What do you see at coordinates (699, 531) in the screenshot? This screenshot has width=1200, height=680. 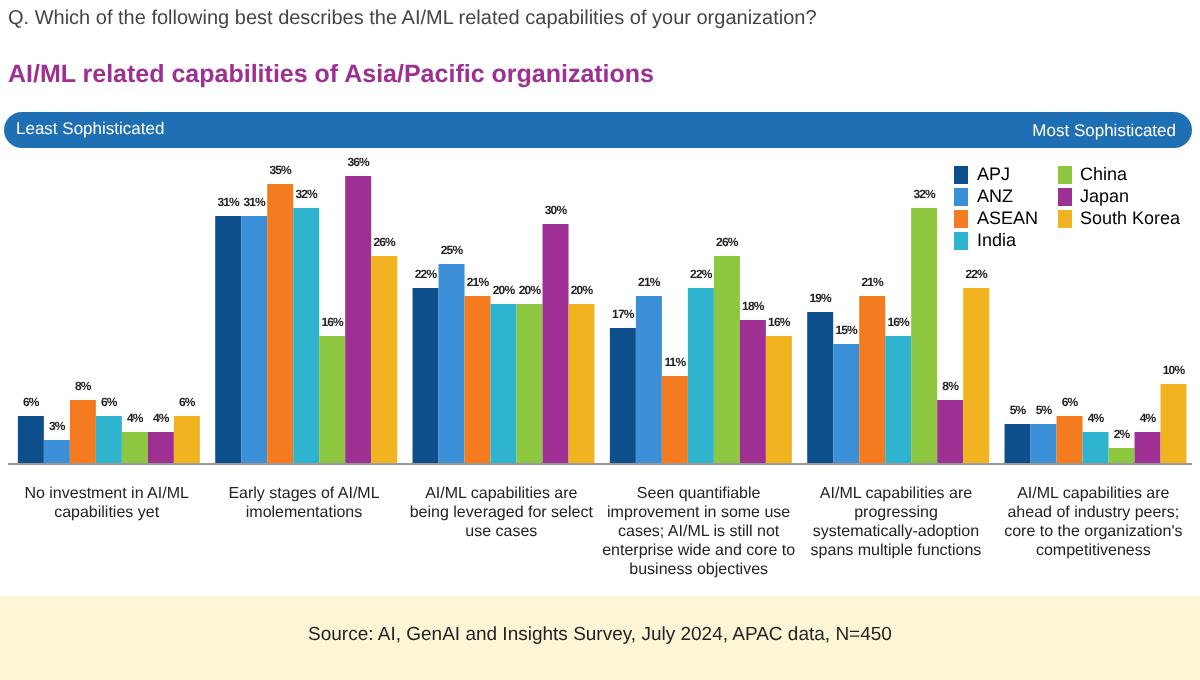 I see `x-tick-label: Seen quantifiable improvement in some use cases; AI/ML is still not enterprise wide and core to business objectives` at bounding box center [699, 531].